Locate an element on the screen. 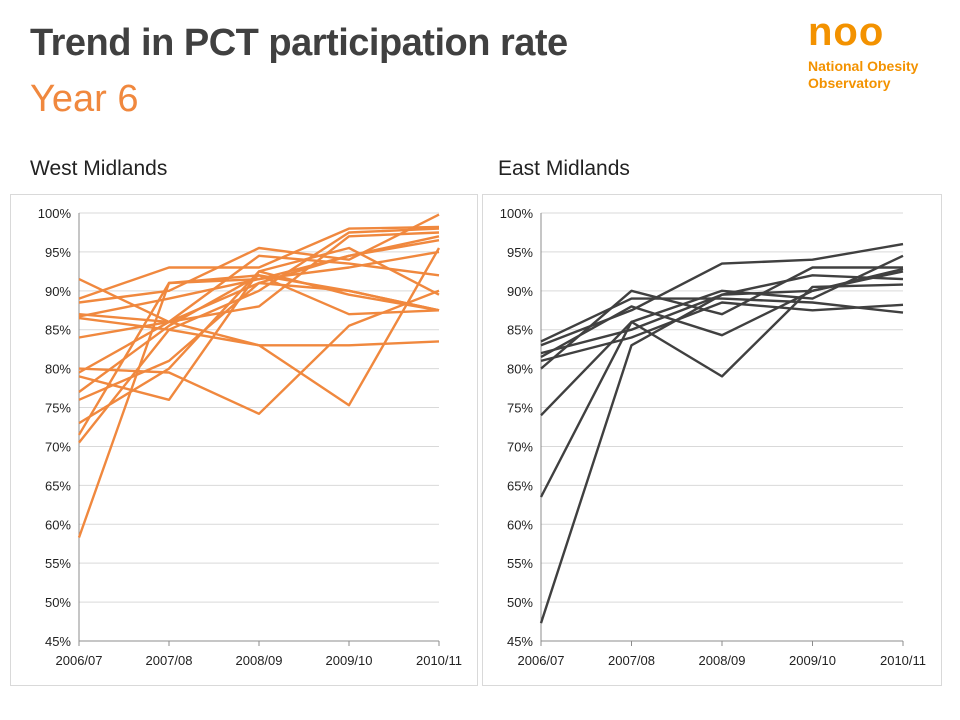 Image resolution: width=960 pixels, height=720 pixels. east-y-tick-label: 65% is located at coordinates (520, 485).